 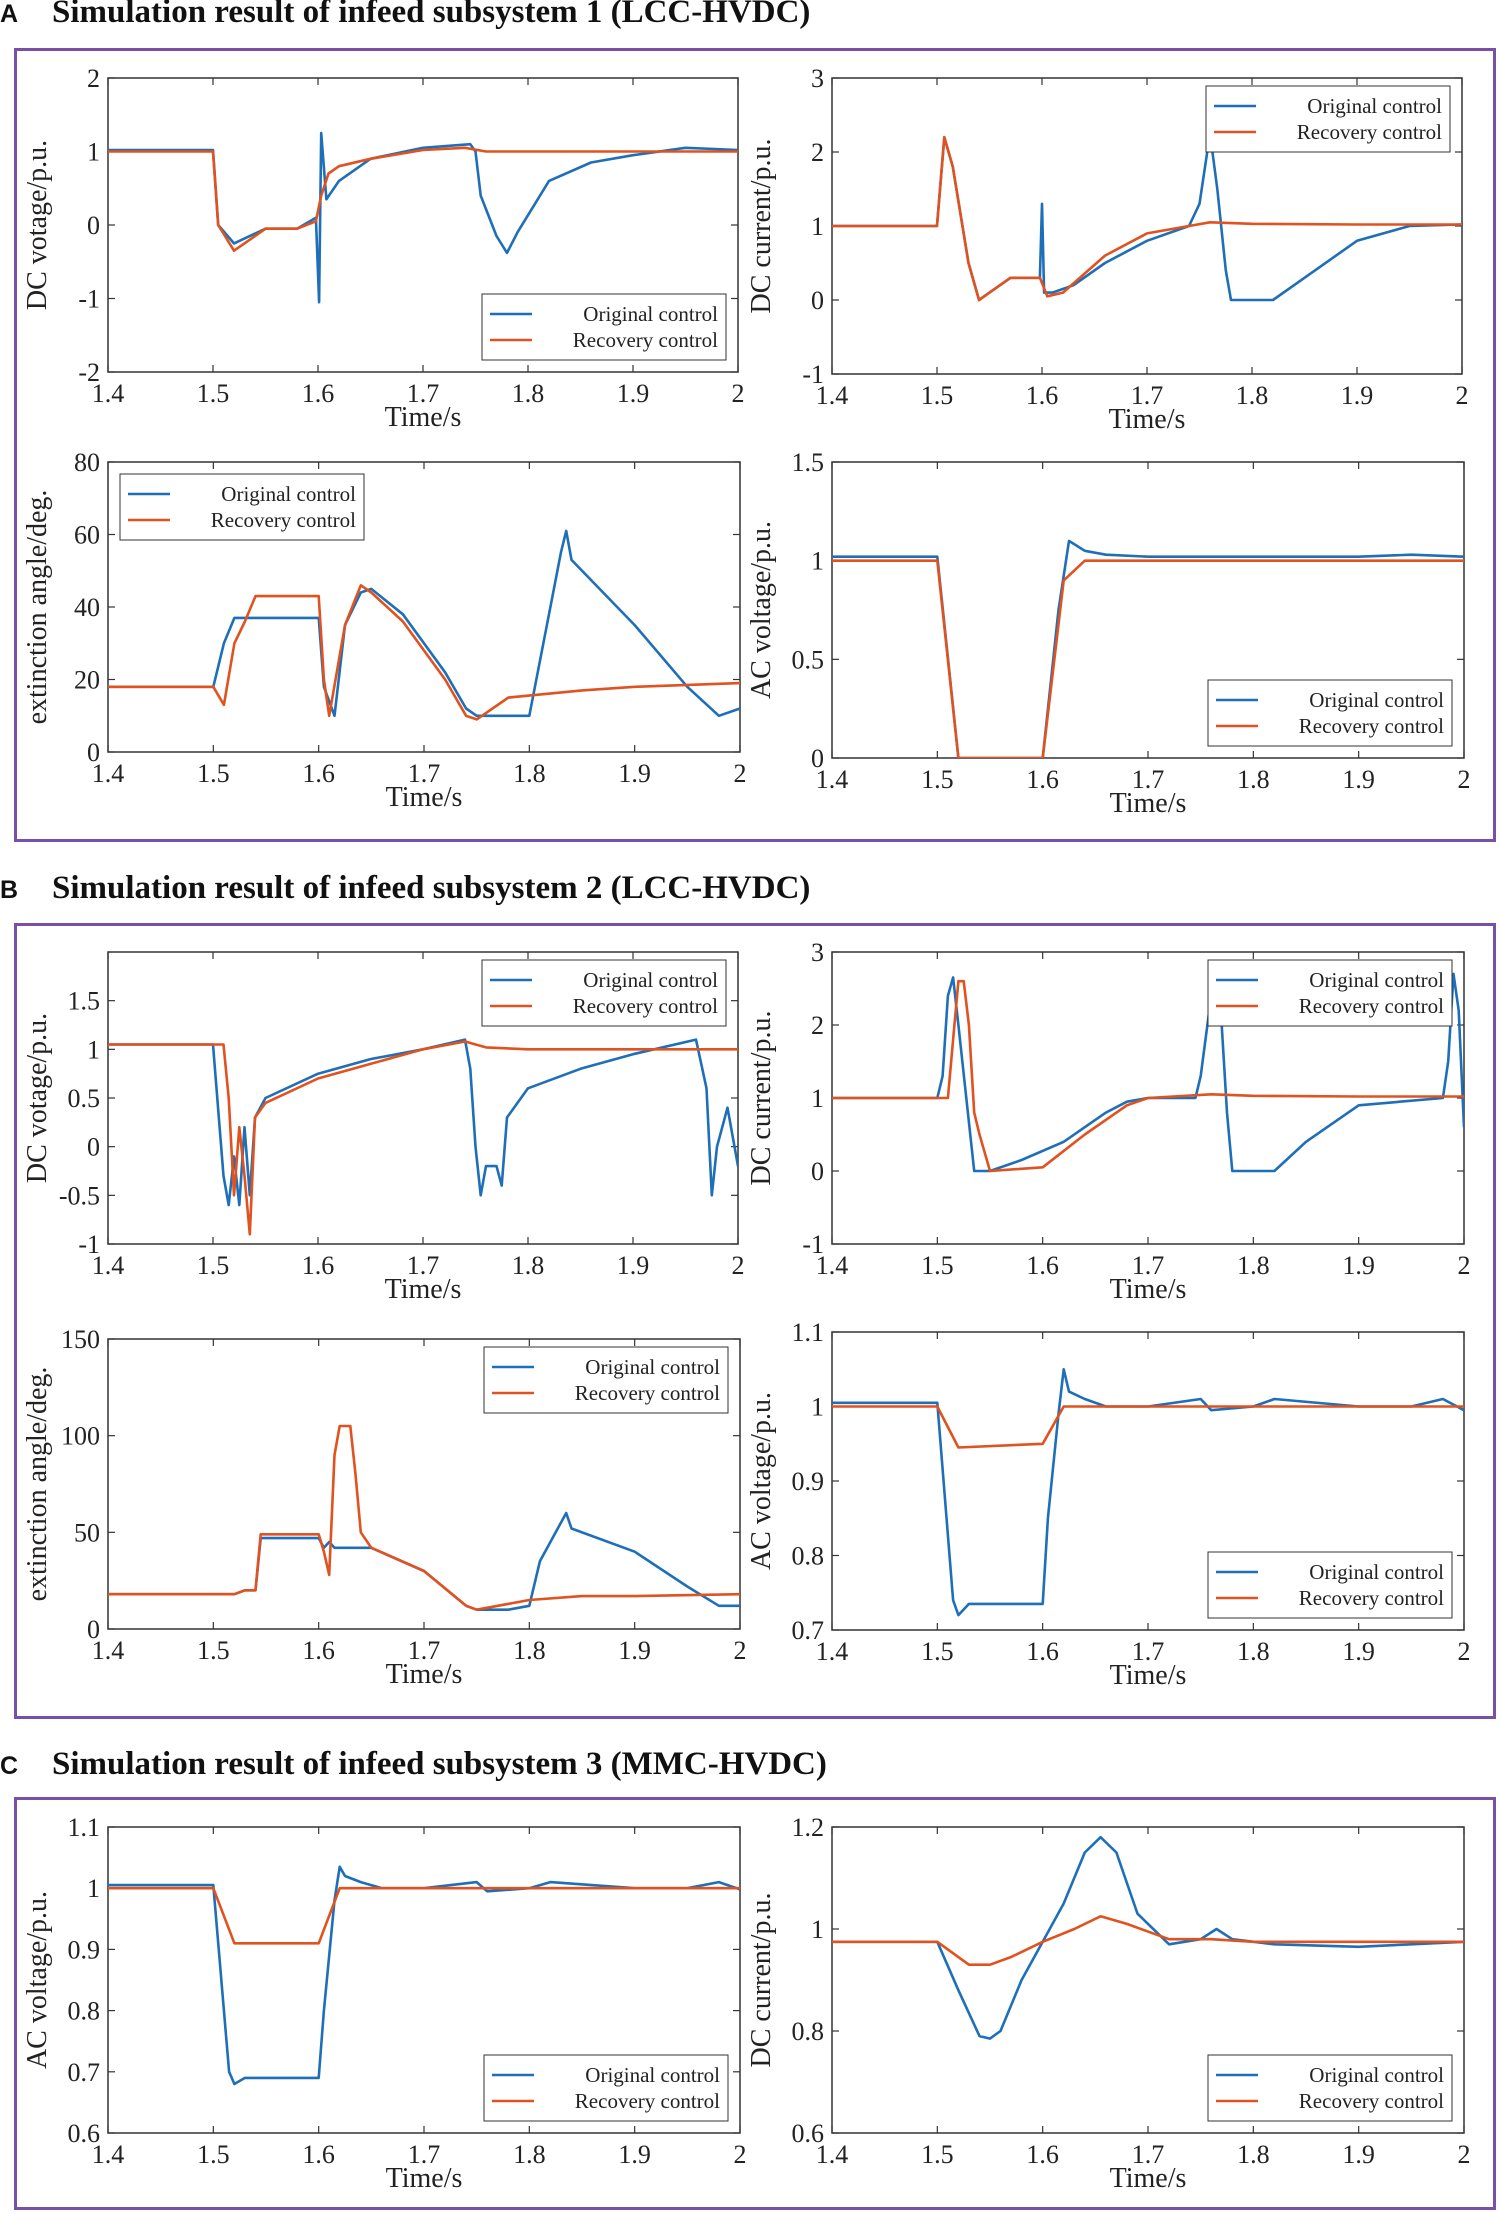 What do you see at coordinates (87, 535) in the screenshot?
I see `y-tick-label: 60` at bounding box center [87, 535].